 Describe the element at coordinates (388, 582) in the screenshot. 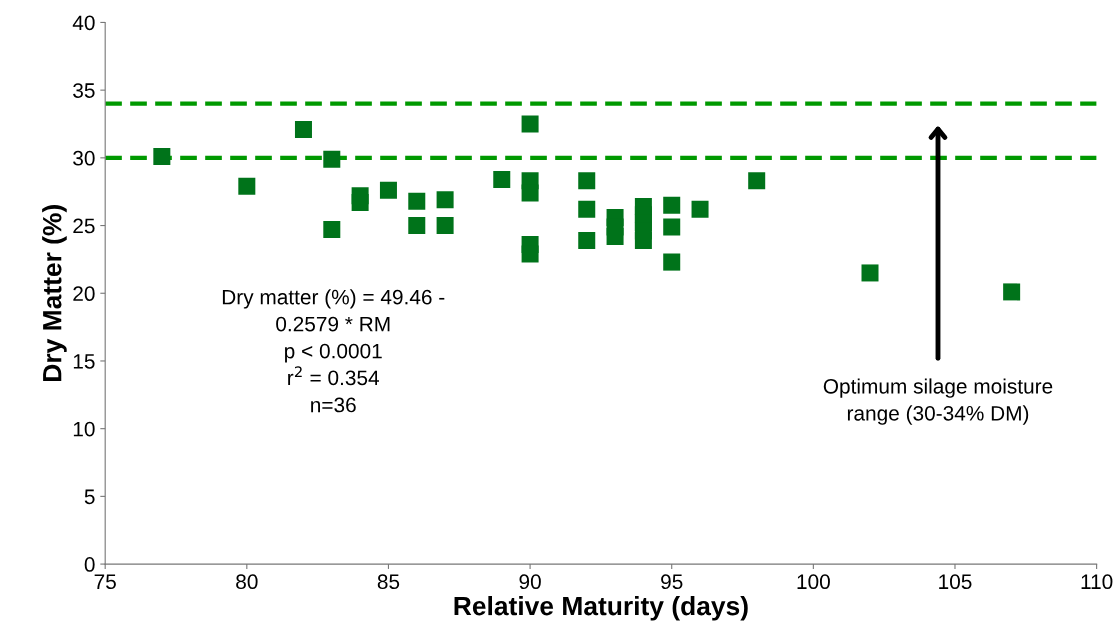

I see `x-tick-label: 85` at that location.